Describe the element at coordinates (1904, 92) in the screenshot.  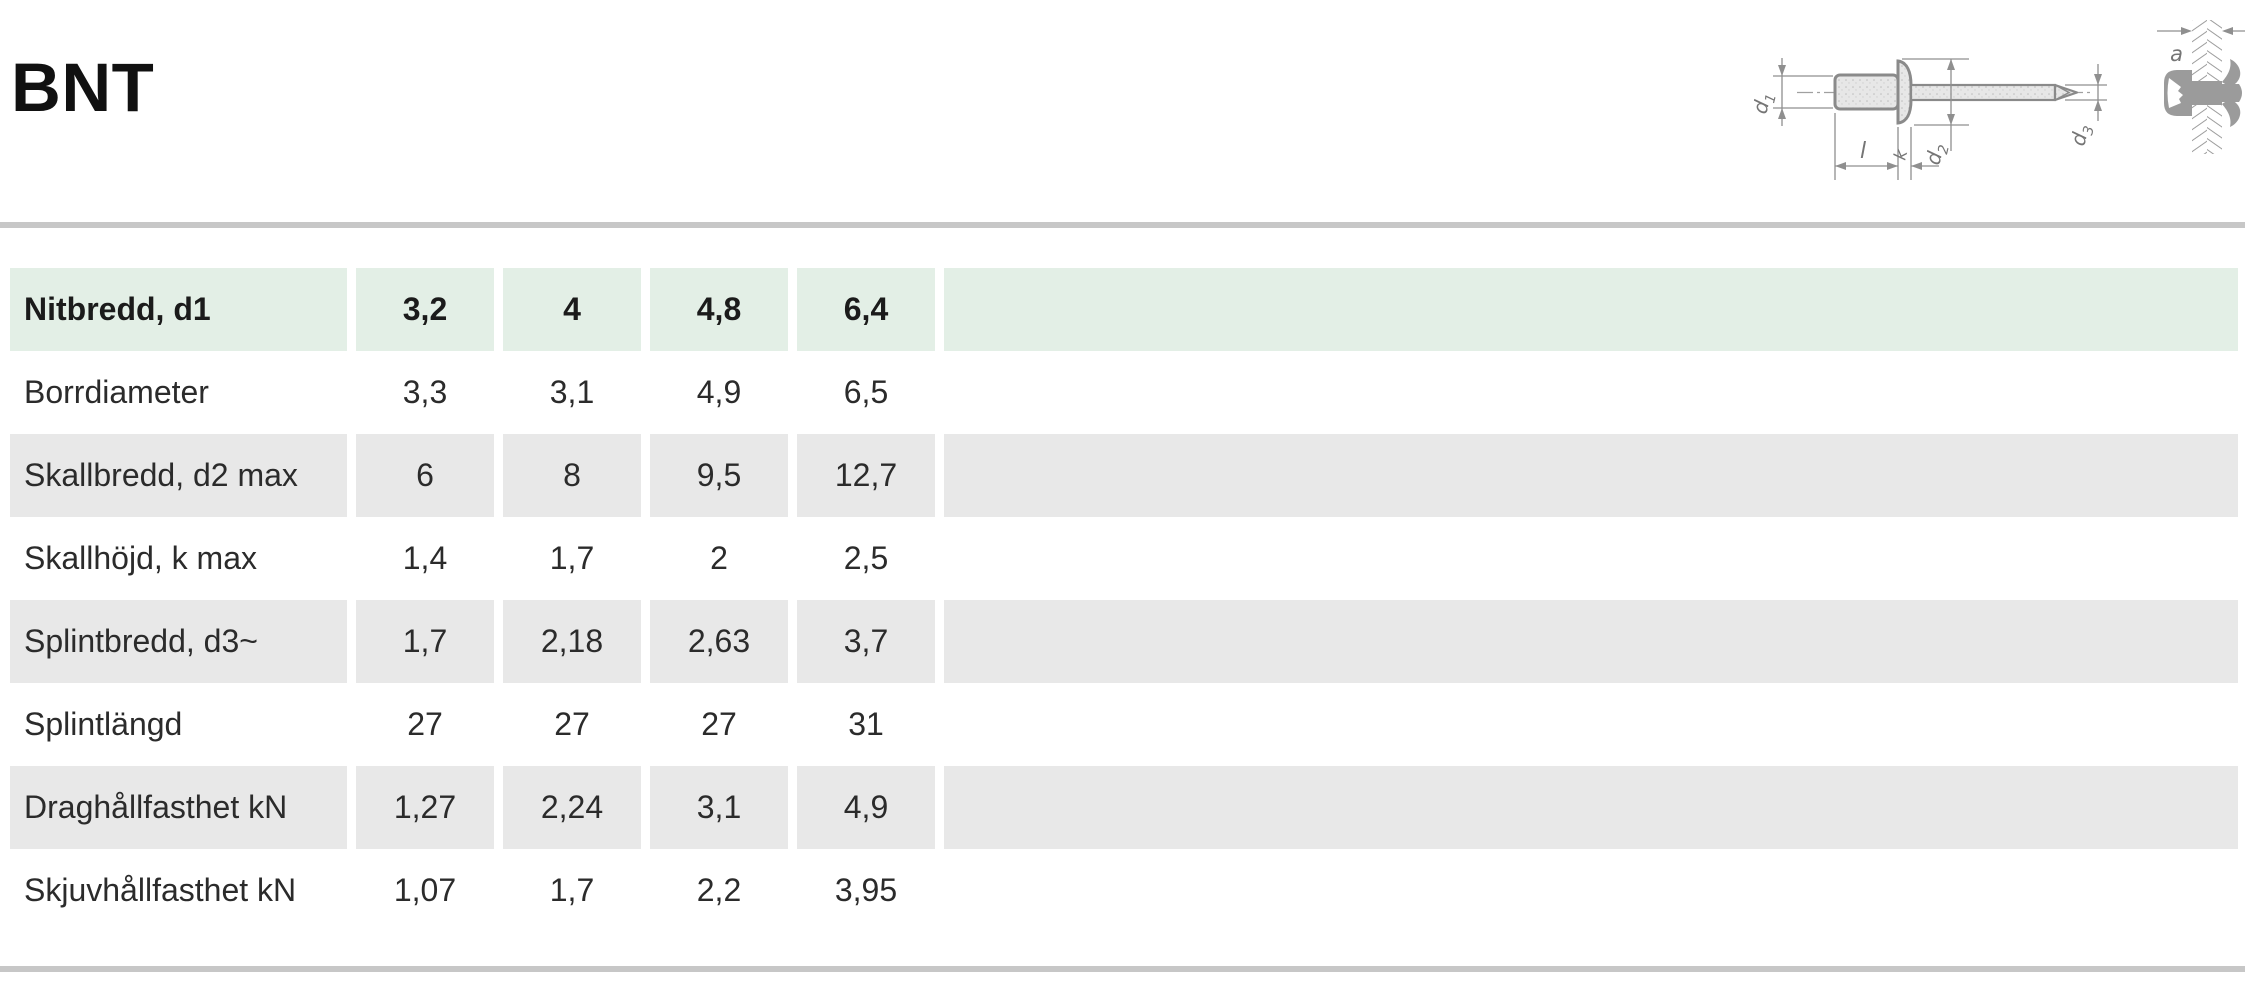
I see `rivet-head` at that location.